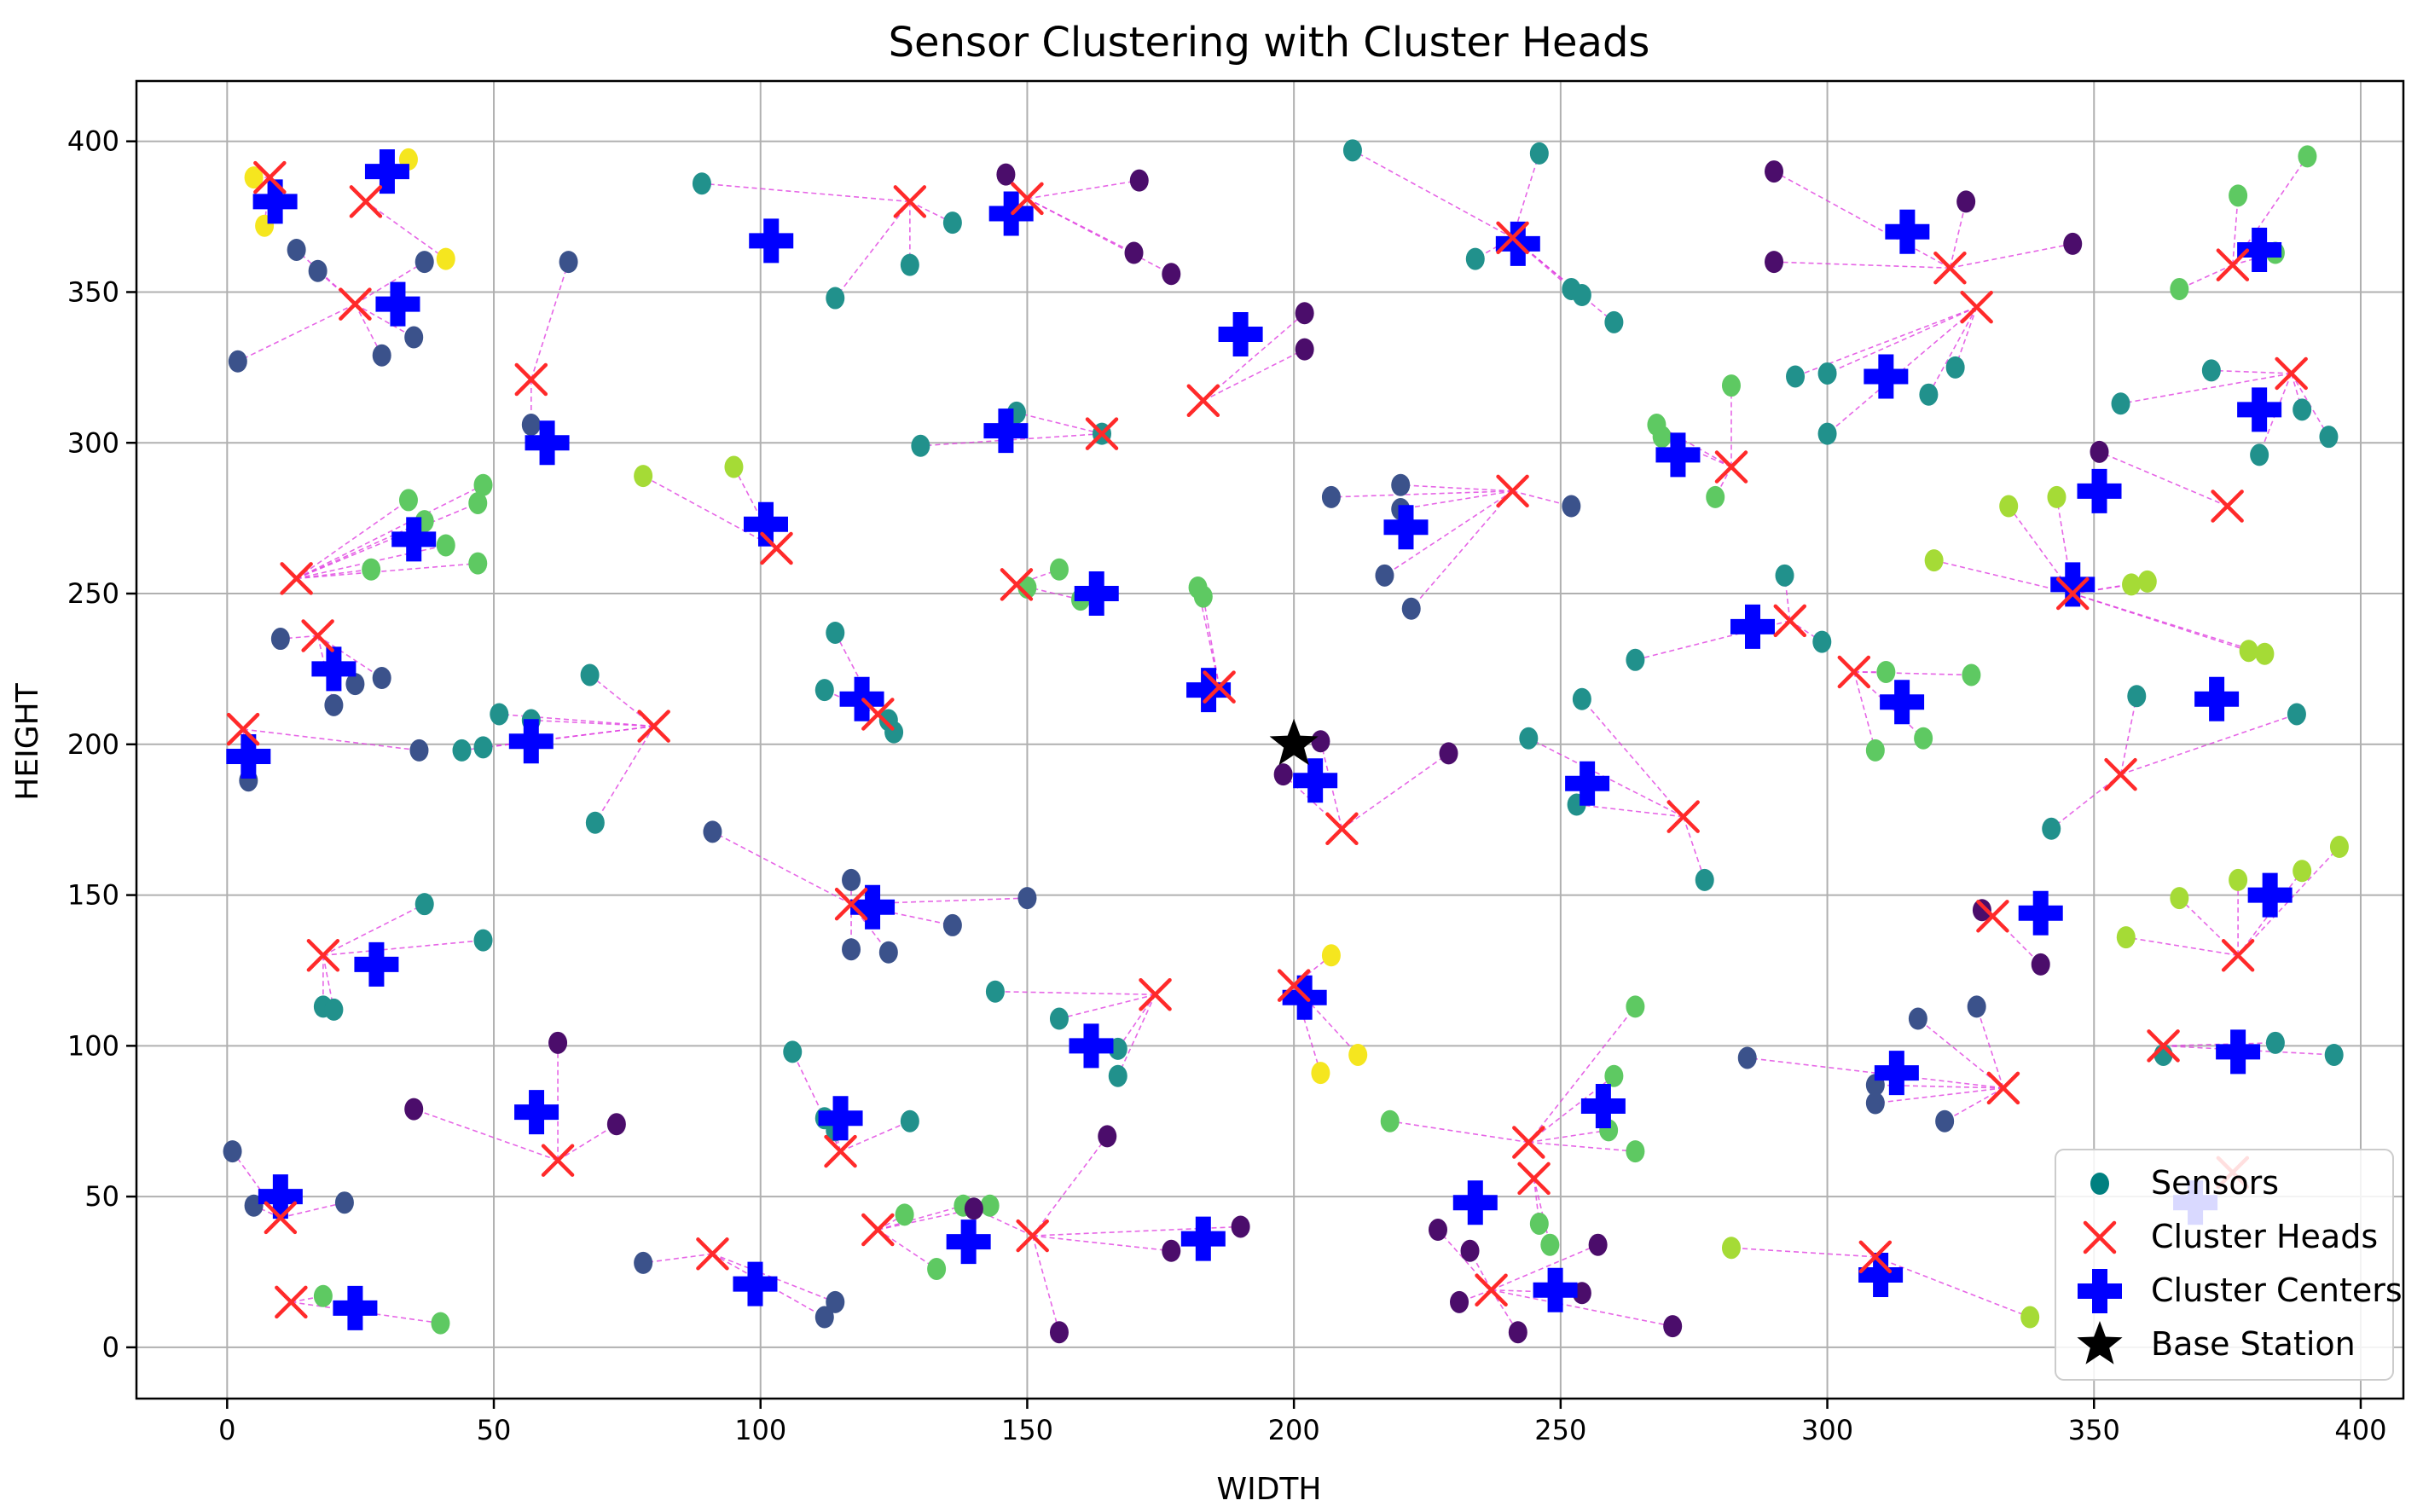  I want to click on x-tick-label: 250, so click(1560, 1430).